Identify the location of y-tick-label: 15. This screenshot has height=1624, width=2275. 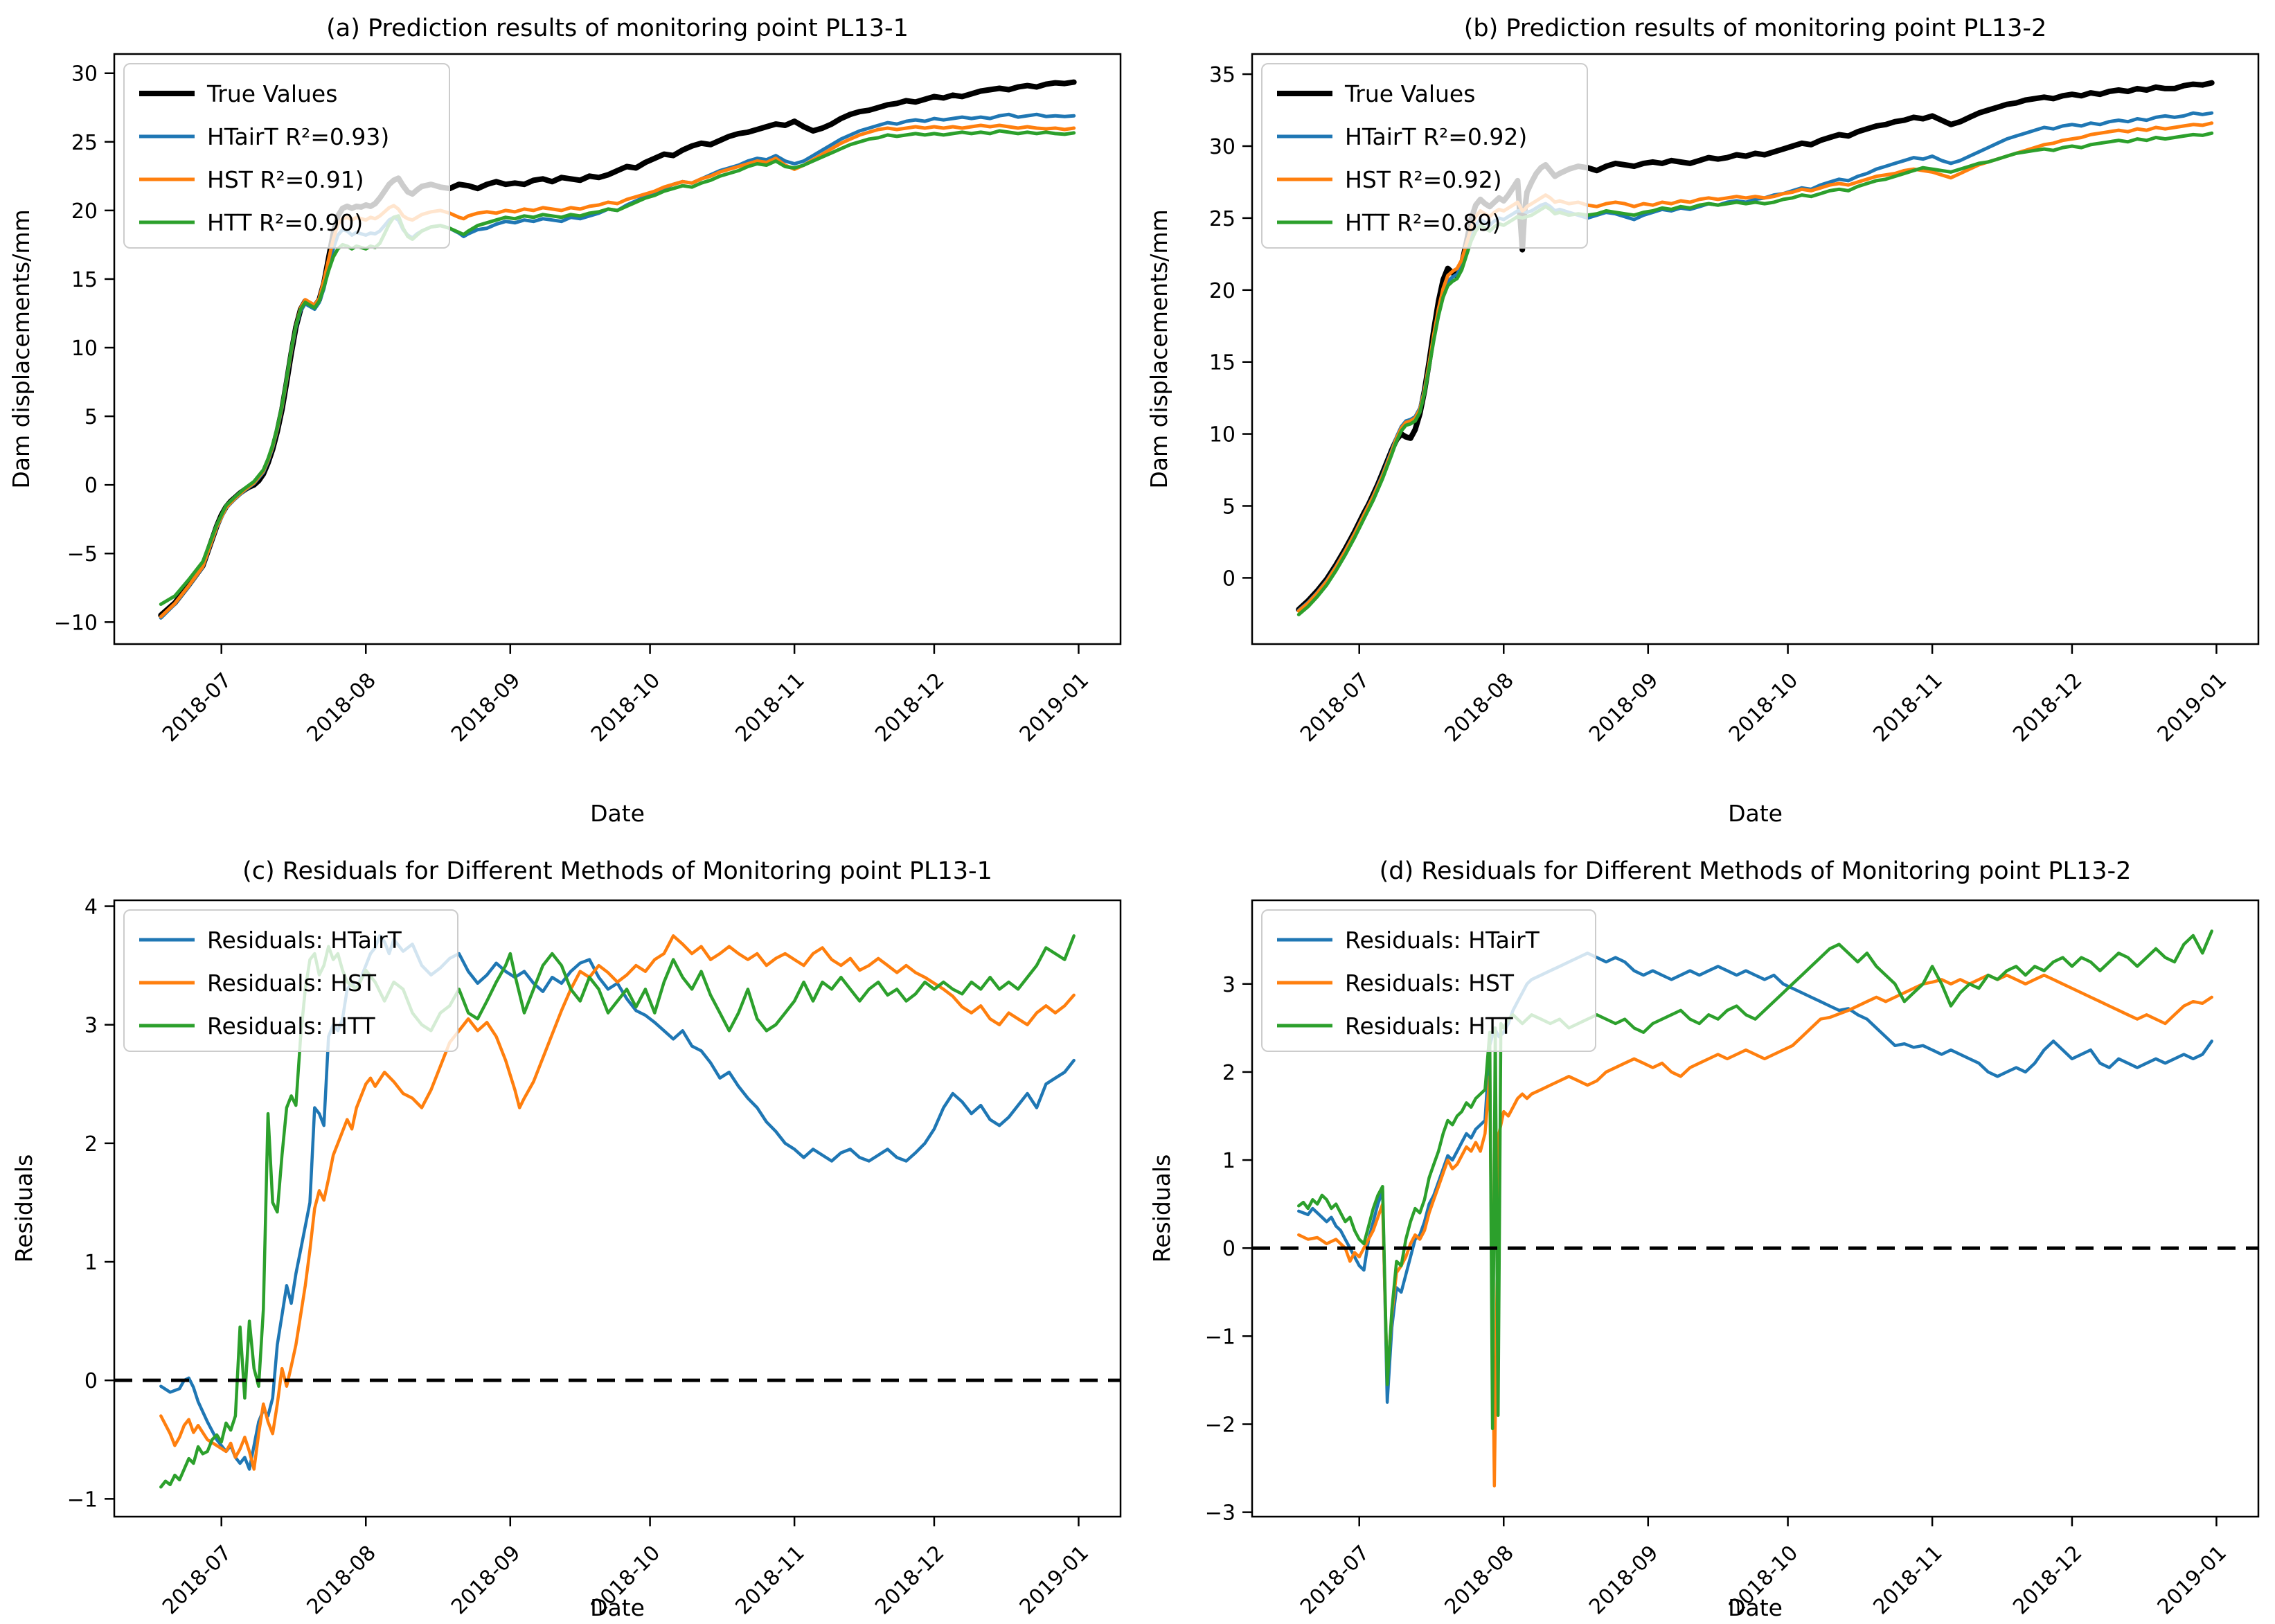
(84, 280).